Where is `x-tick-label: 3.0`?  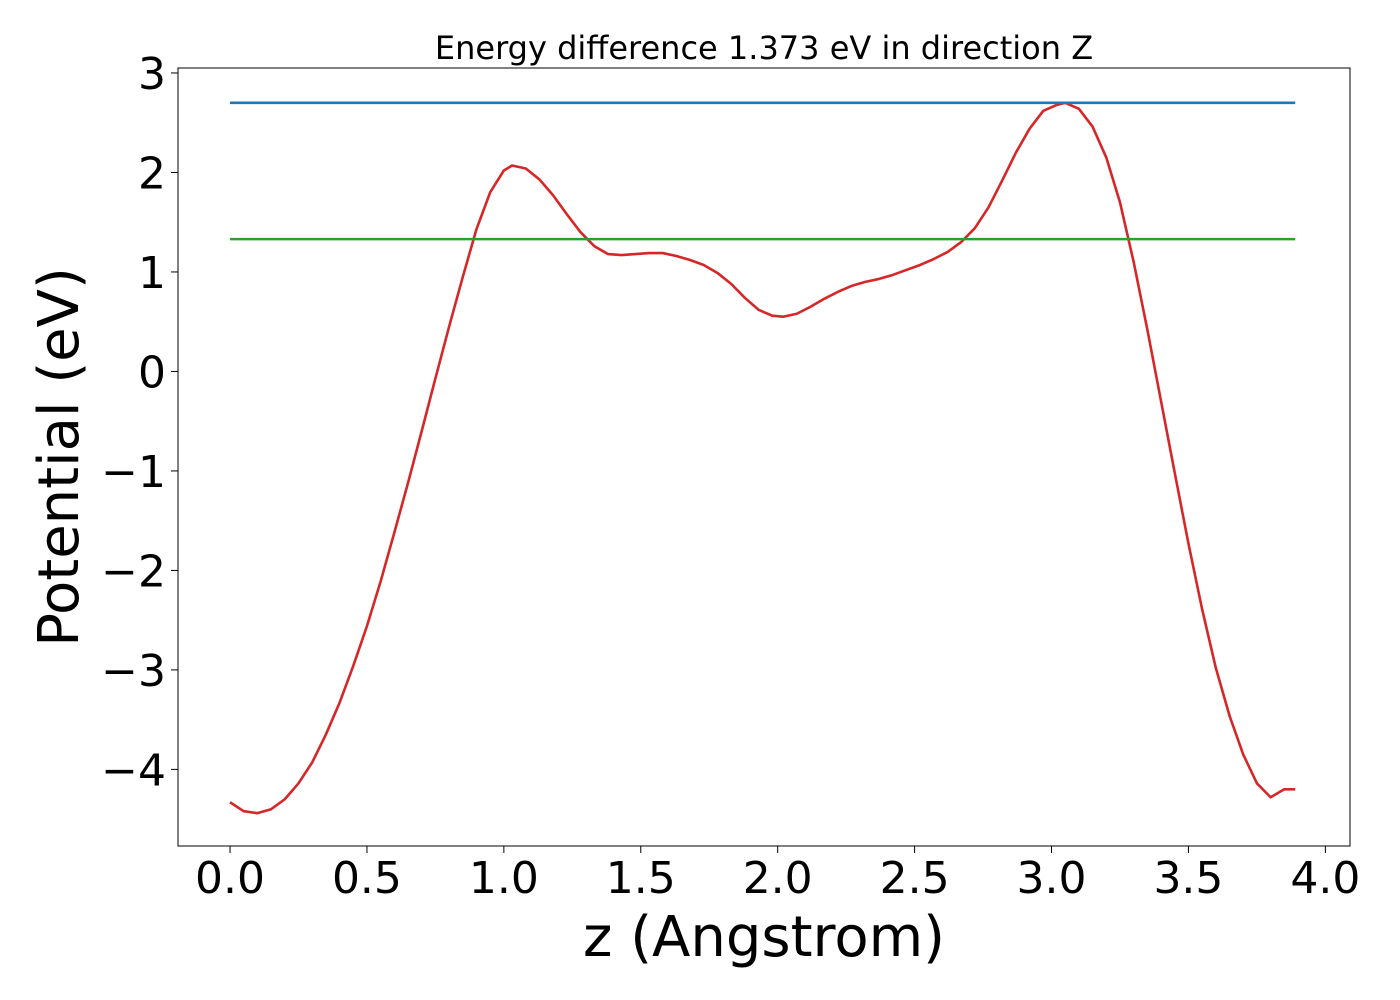
x-tick-label: 3.0 is located at coordinates (1052, 878).